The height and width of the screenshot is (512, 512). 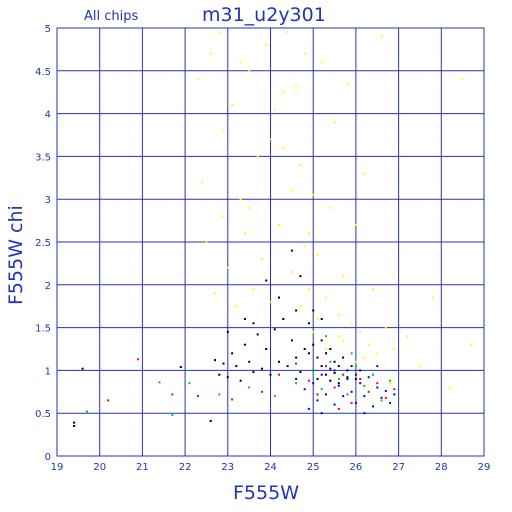 What do you see at coordinates (43, 72) in the screenshot?
I see `y-tick-label: 4.5` at bounding box center [43, 72].